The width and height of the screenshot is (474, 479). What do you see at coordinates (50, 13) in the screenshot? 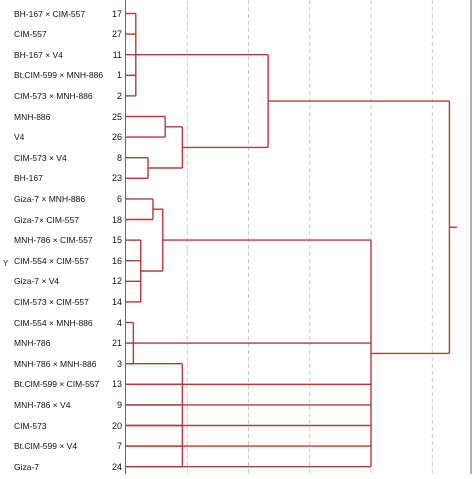
I see `leaf-label: BH-167 × CIM-557` at bounding box center [50, 13].